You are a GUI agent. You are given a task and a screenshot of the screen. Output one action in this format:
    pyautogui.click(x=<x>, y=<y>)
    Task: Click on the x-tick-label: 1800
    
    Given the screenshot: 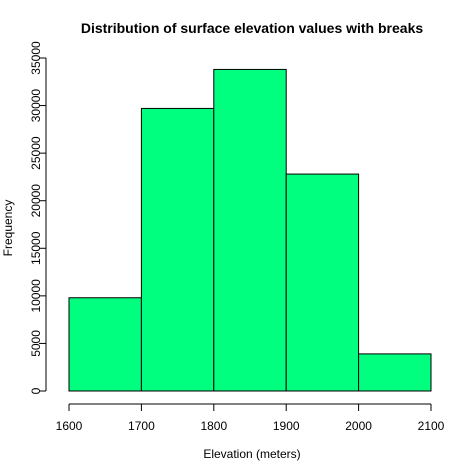 What is the action you would take?
    pyautogui.click(x=213, y=426)
    